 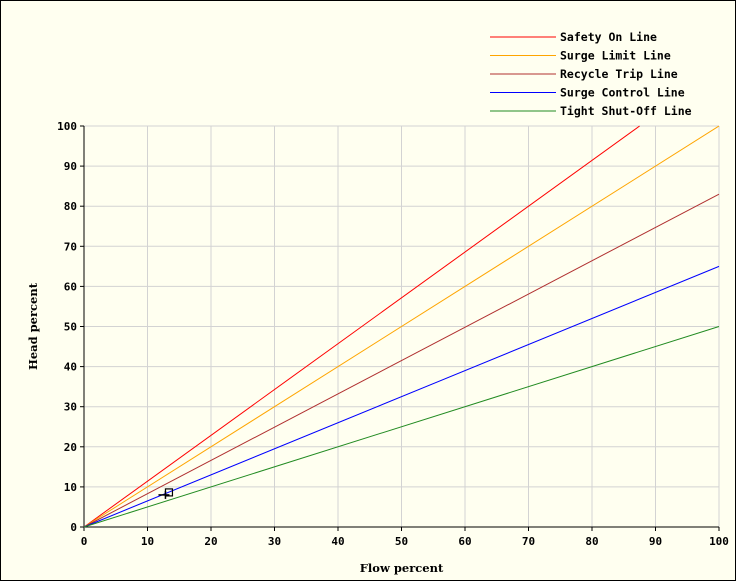 I want to click on x-tick-label: 100, so click(x=719, y=541).